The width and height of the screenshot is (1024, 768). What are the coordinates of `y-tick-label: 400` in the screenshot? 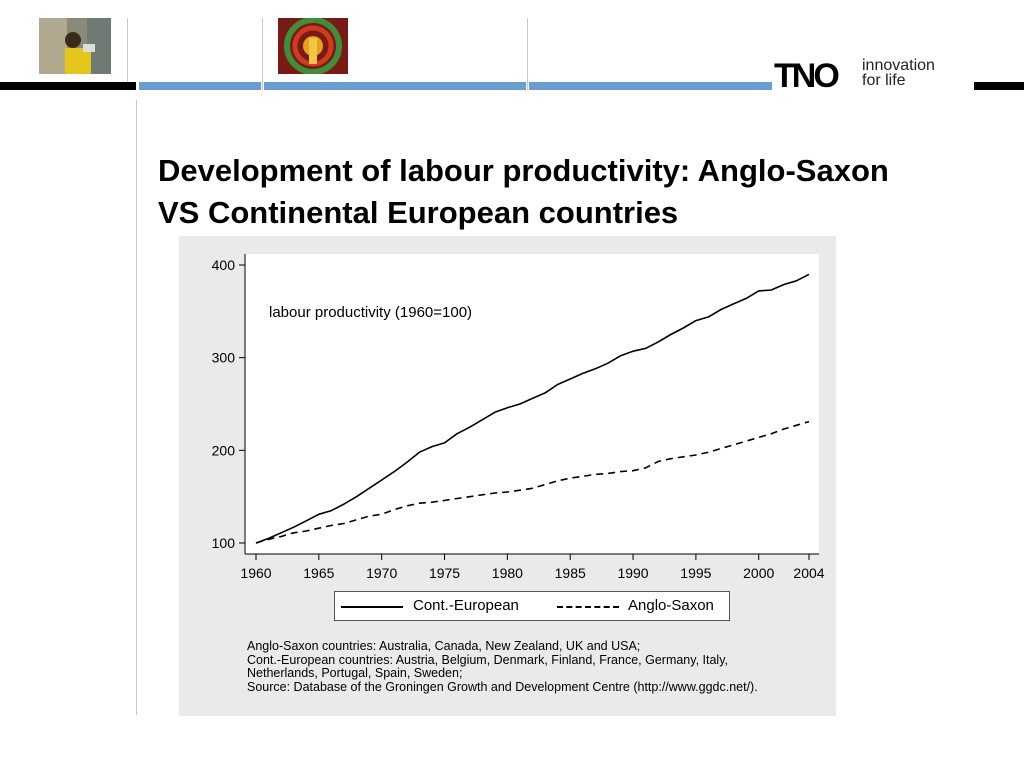 It's located at (224, 265).